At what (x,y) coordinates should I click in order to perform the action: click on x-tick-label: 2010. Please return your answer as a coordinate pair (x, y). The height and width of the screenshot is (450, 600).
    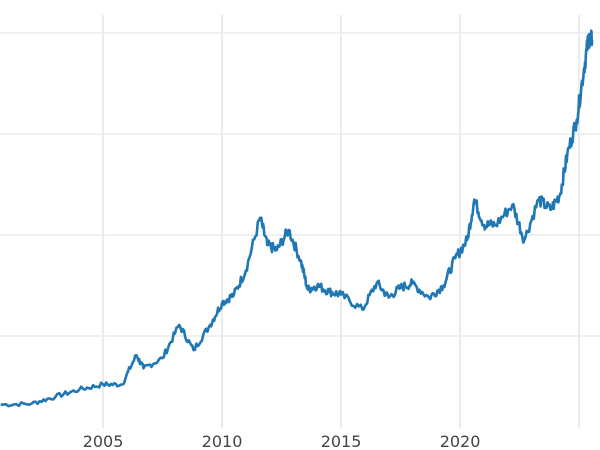
    Looking at the image, I should click on (222, 441).